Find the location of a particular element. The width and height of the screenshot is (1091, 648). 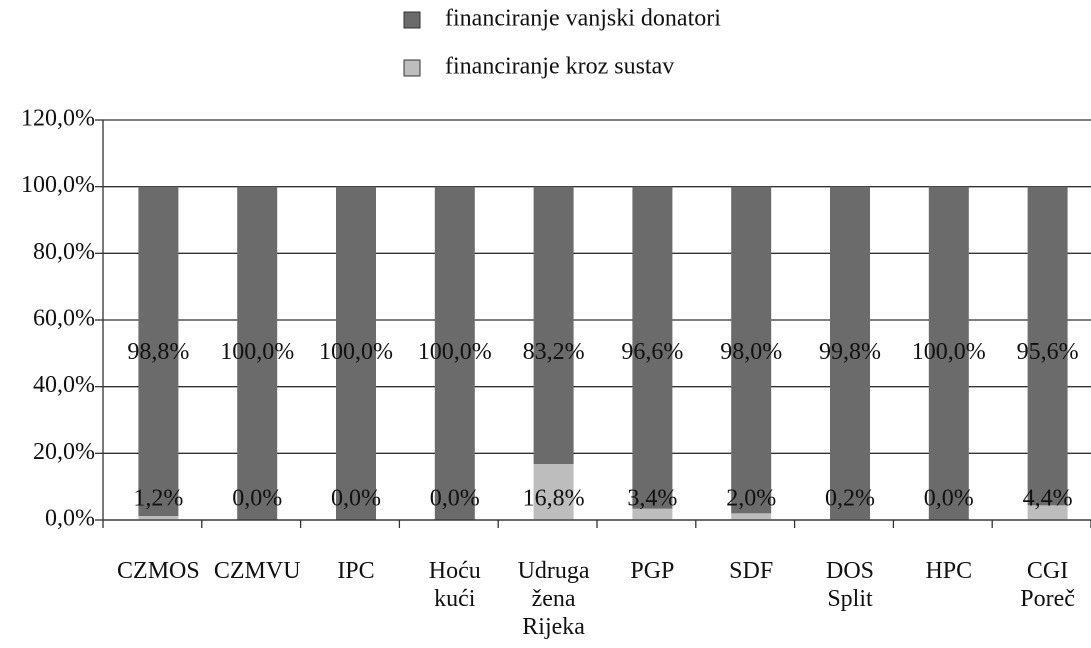

data-label: 0,2% is located at coordinates (850, 499).